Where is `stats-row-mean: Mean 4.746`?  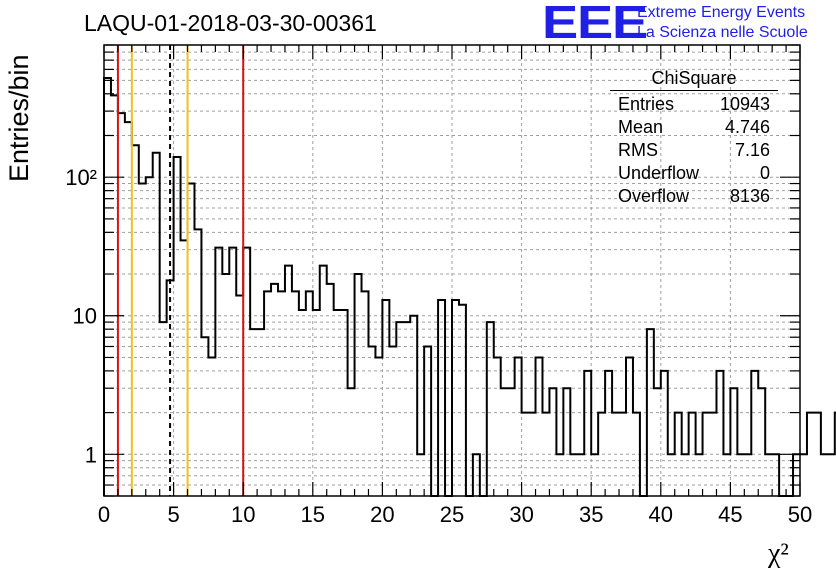 stats-row-mean: Mean 4.746 is located at coordinates (694, 127).